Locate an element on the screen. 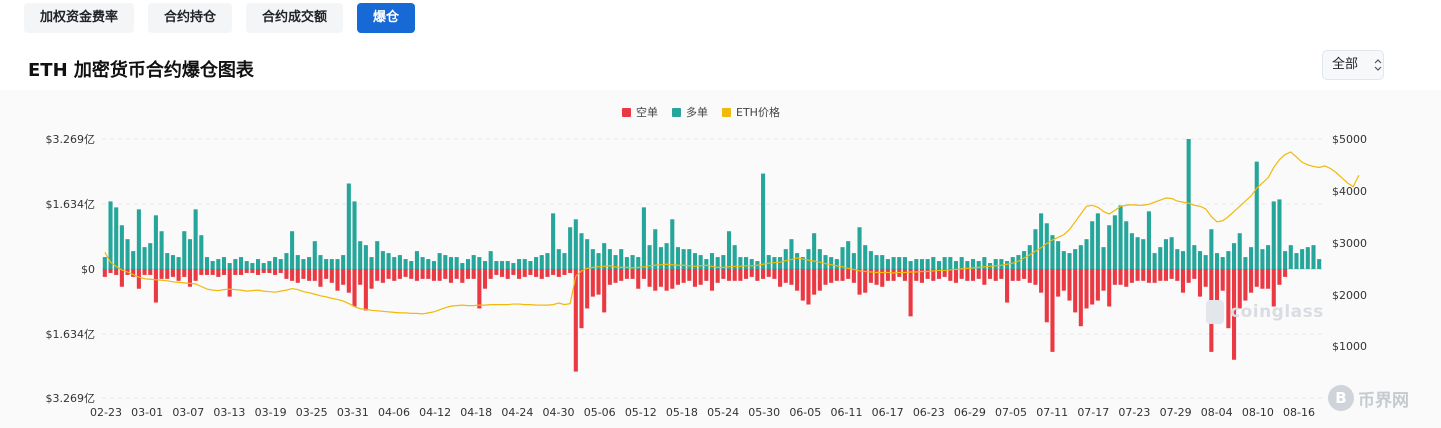 The width and height of the screenshot is (1441, 428). x-tick-label: 03-13 is located at coordinates (229, 412).